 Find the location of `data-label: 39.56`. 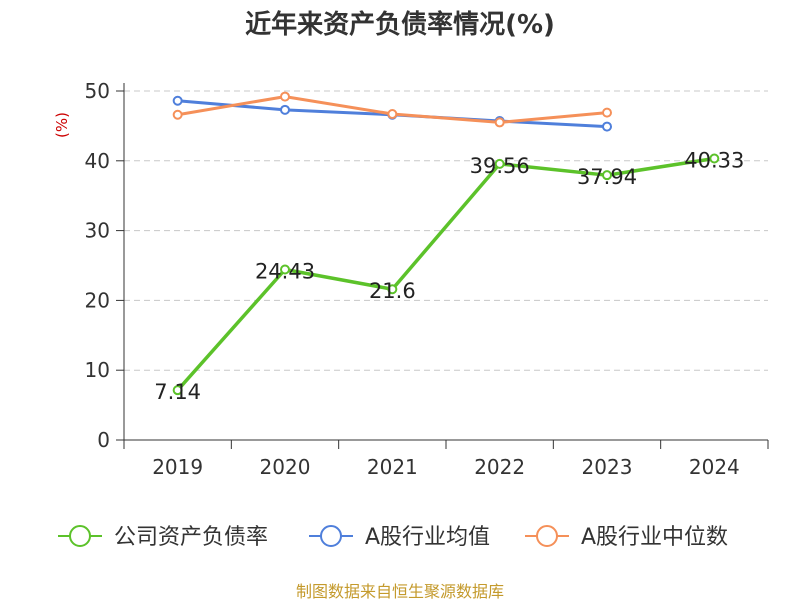

data-label: 39.56 is located at coordinates (500, 166).